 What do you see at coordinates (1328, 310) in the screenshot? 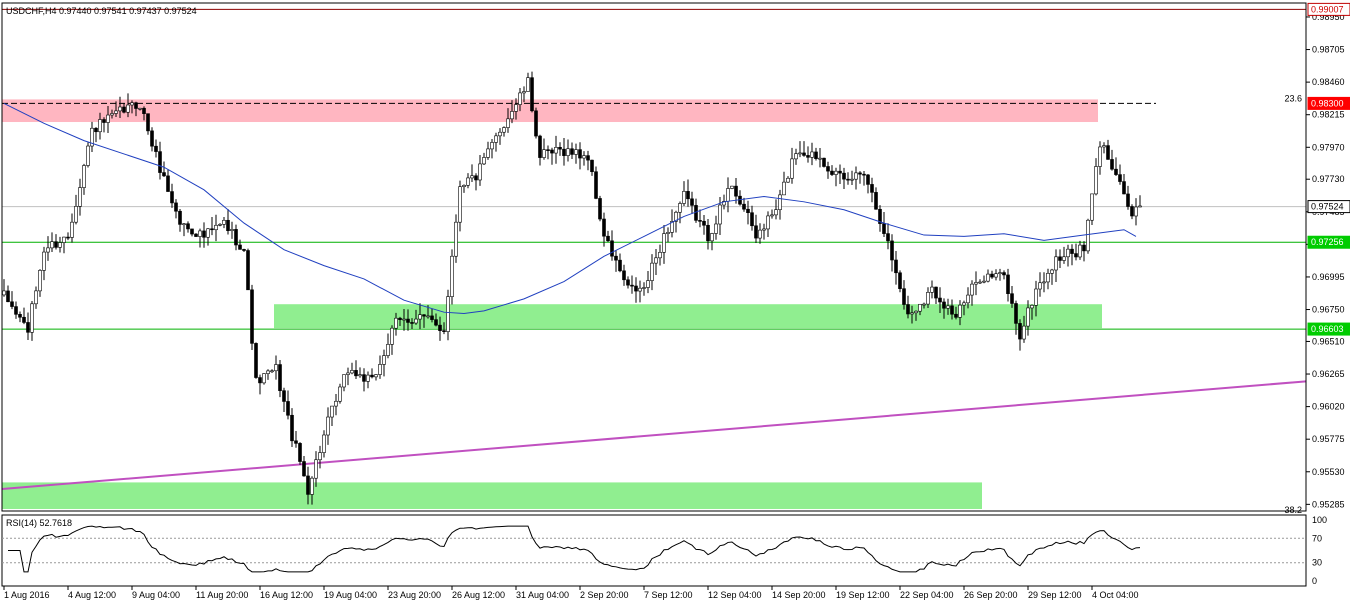
I see `price-tick-label: 0.96750` at bounding box center [1328, 310].